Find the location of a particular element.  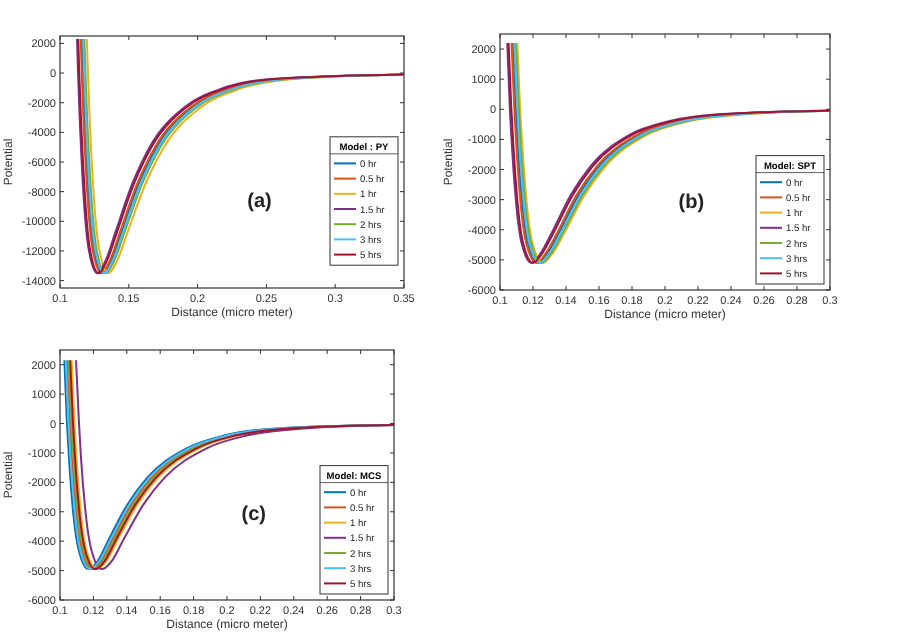

annotation: (c) is located at coordinates (253, 515).